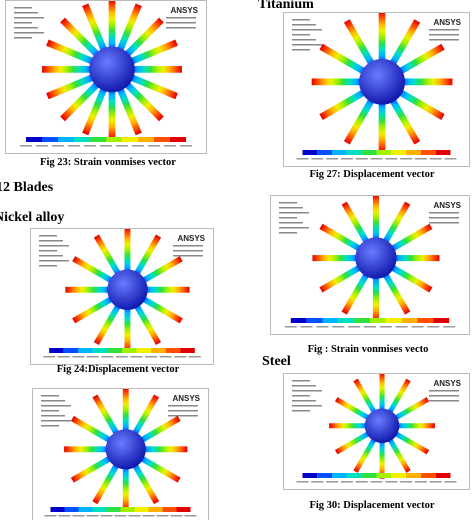 Image resolution: width=474 pixels, height=520 pixels. What do you see at coordinates (286, 6) in the screenshot?
I see `heading: Titanium` at bounding box center [286, 6].